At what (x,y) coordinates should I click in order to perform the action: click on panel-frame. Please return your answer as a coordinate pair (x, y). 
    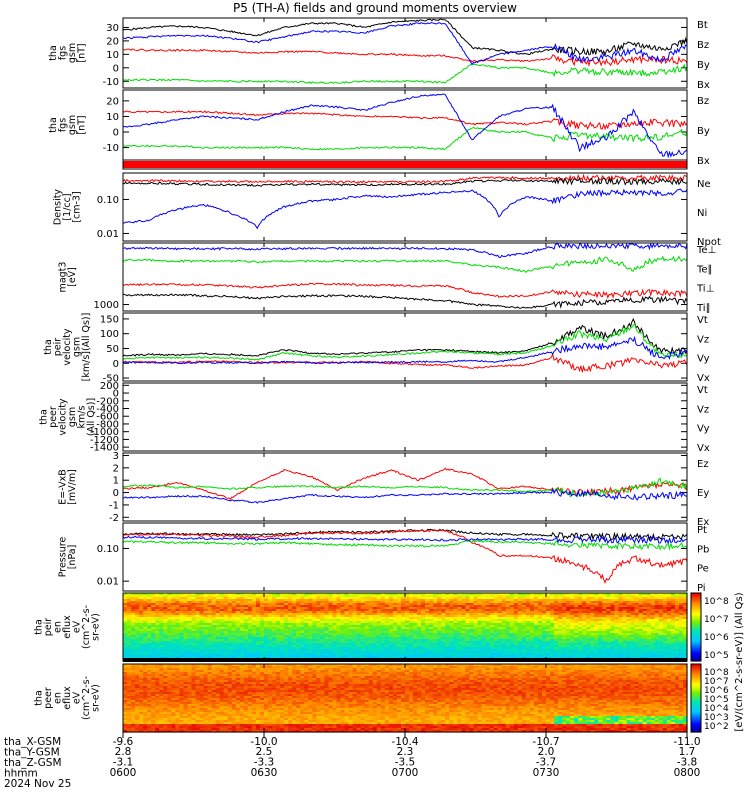
    Looking at the image, I should click on (405, 347).